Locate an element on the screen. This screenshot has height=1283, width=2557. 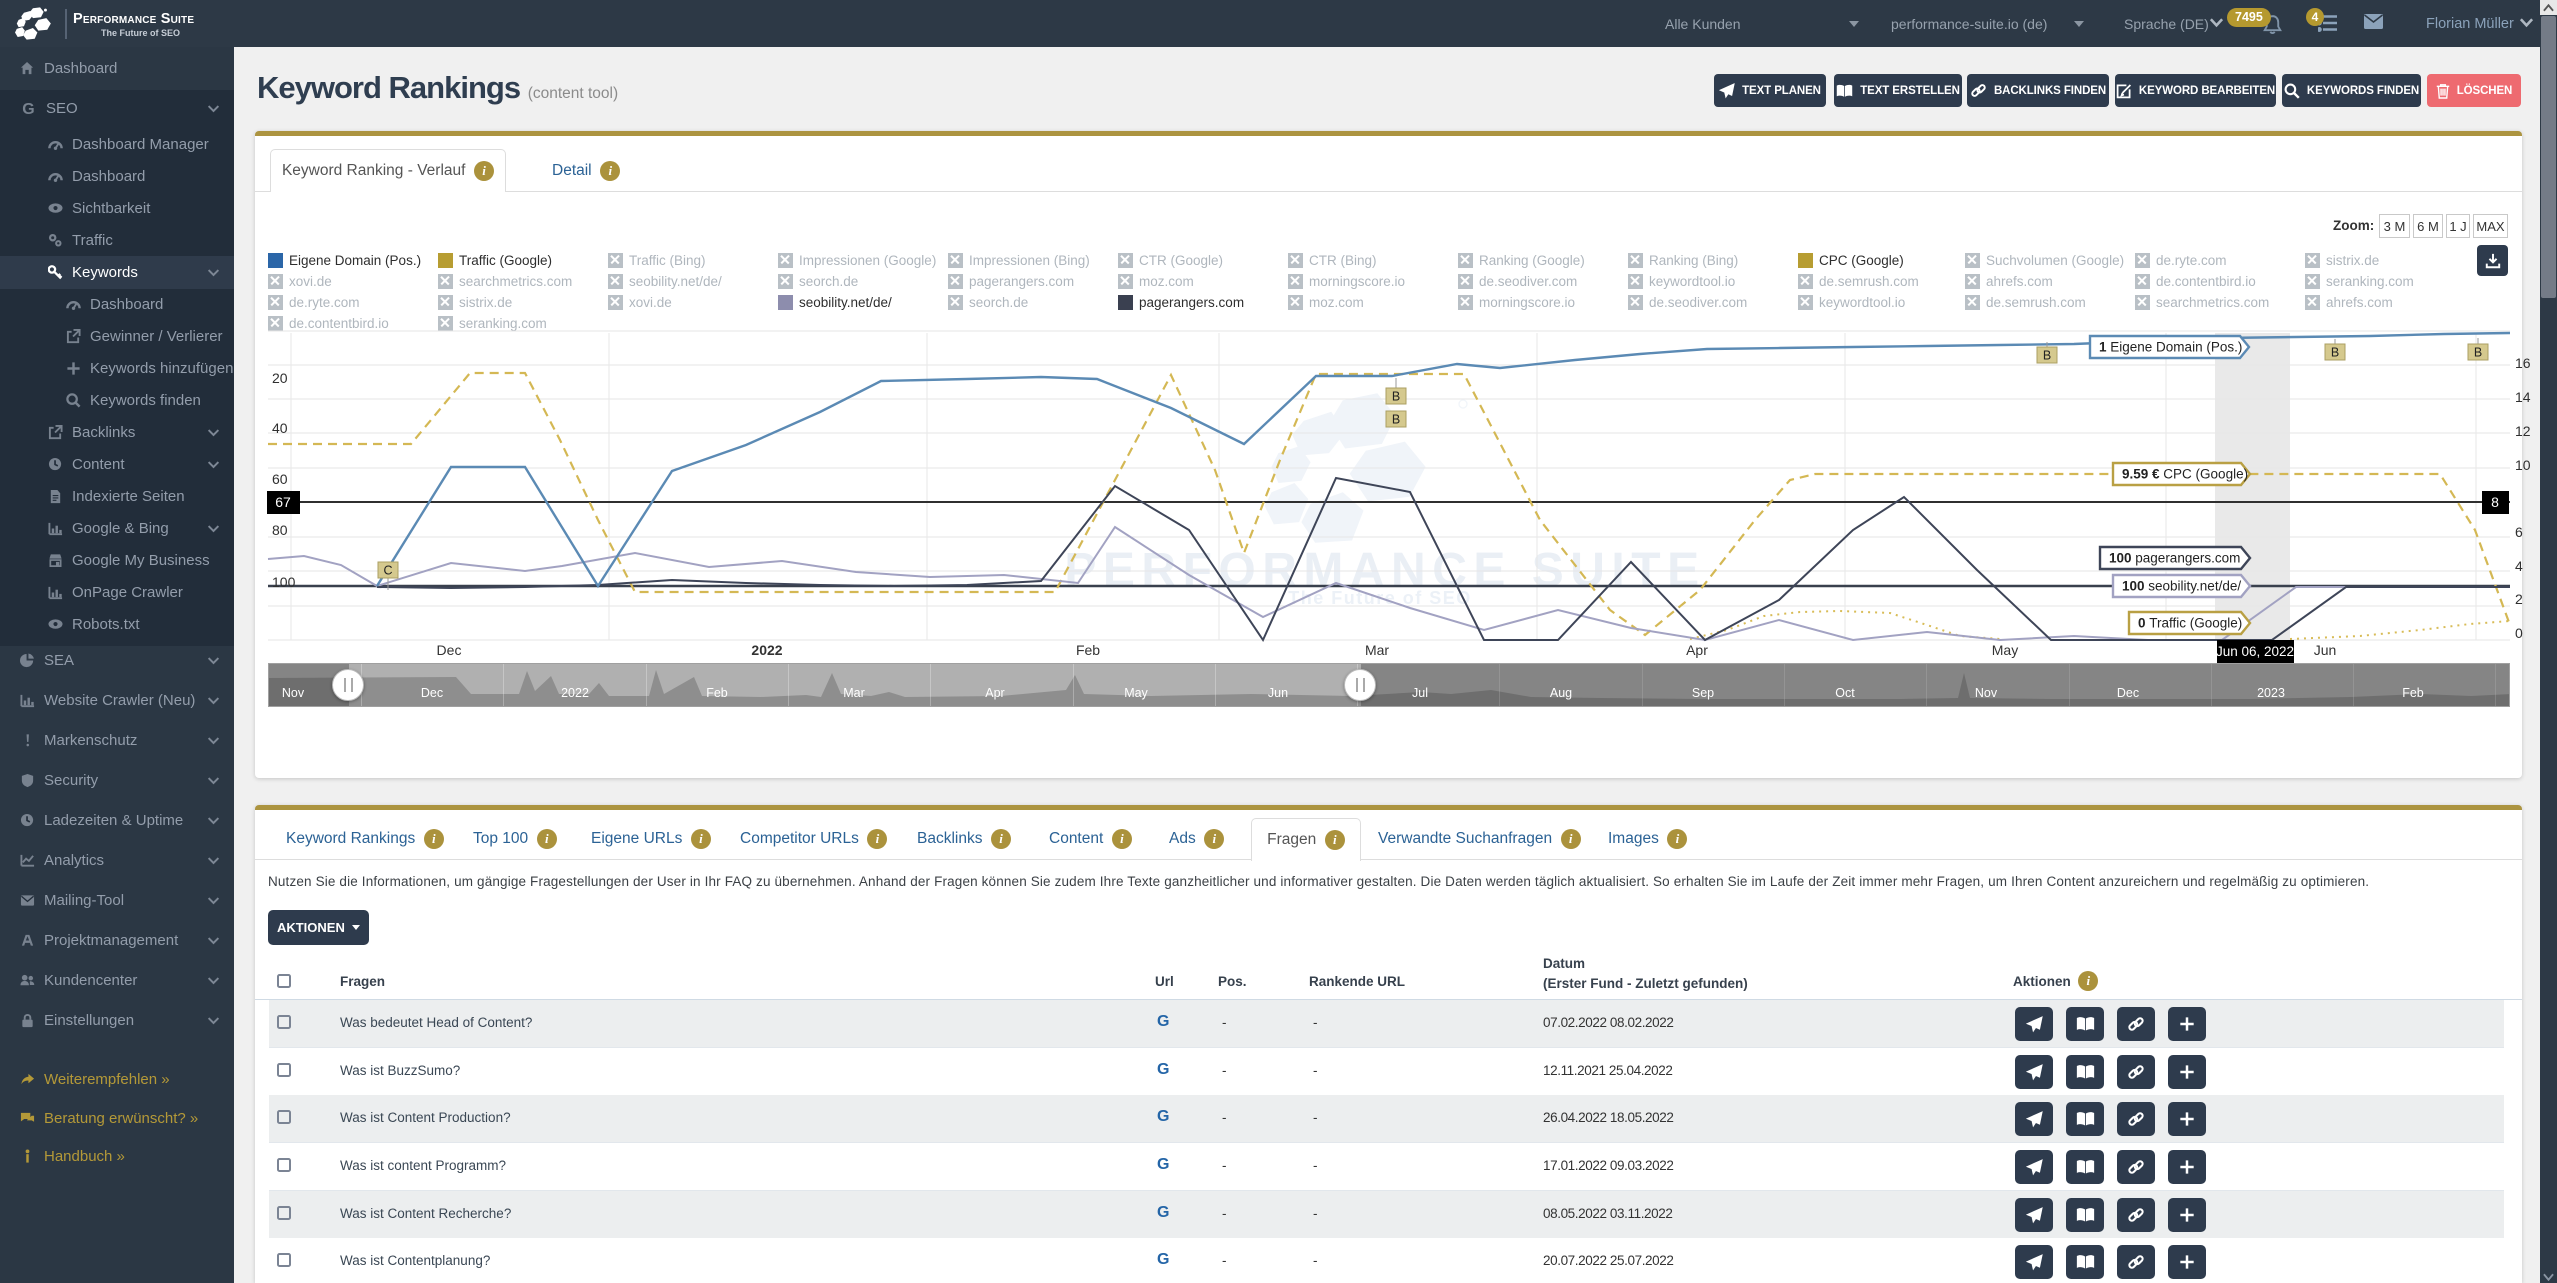
svg-text: 2022 is located at coordinates (766, 650).